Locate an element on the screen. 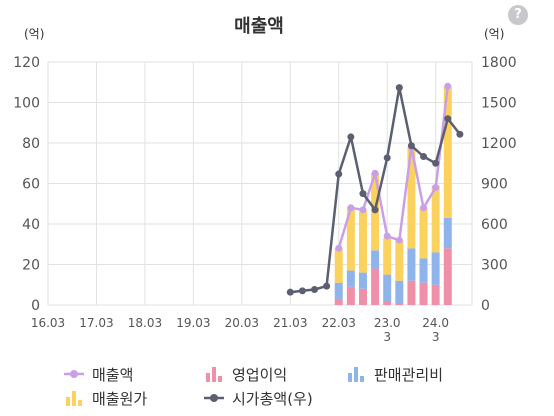 The image size is (554, 416). x-tick-label: 17.03 is located at coordinates (96, 323).